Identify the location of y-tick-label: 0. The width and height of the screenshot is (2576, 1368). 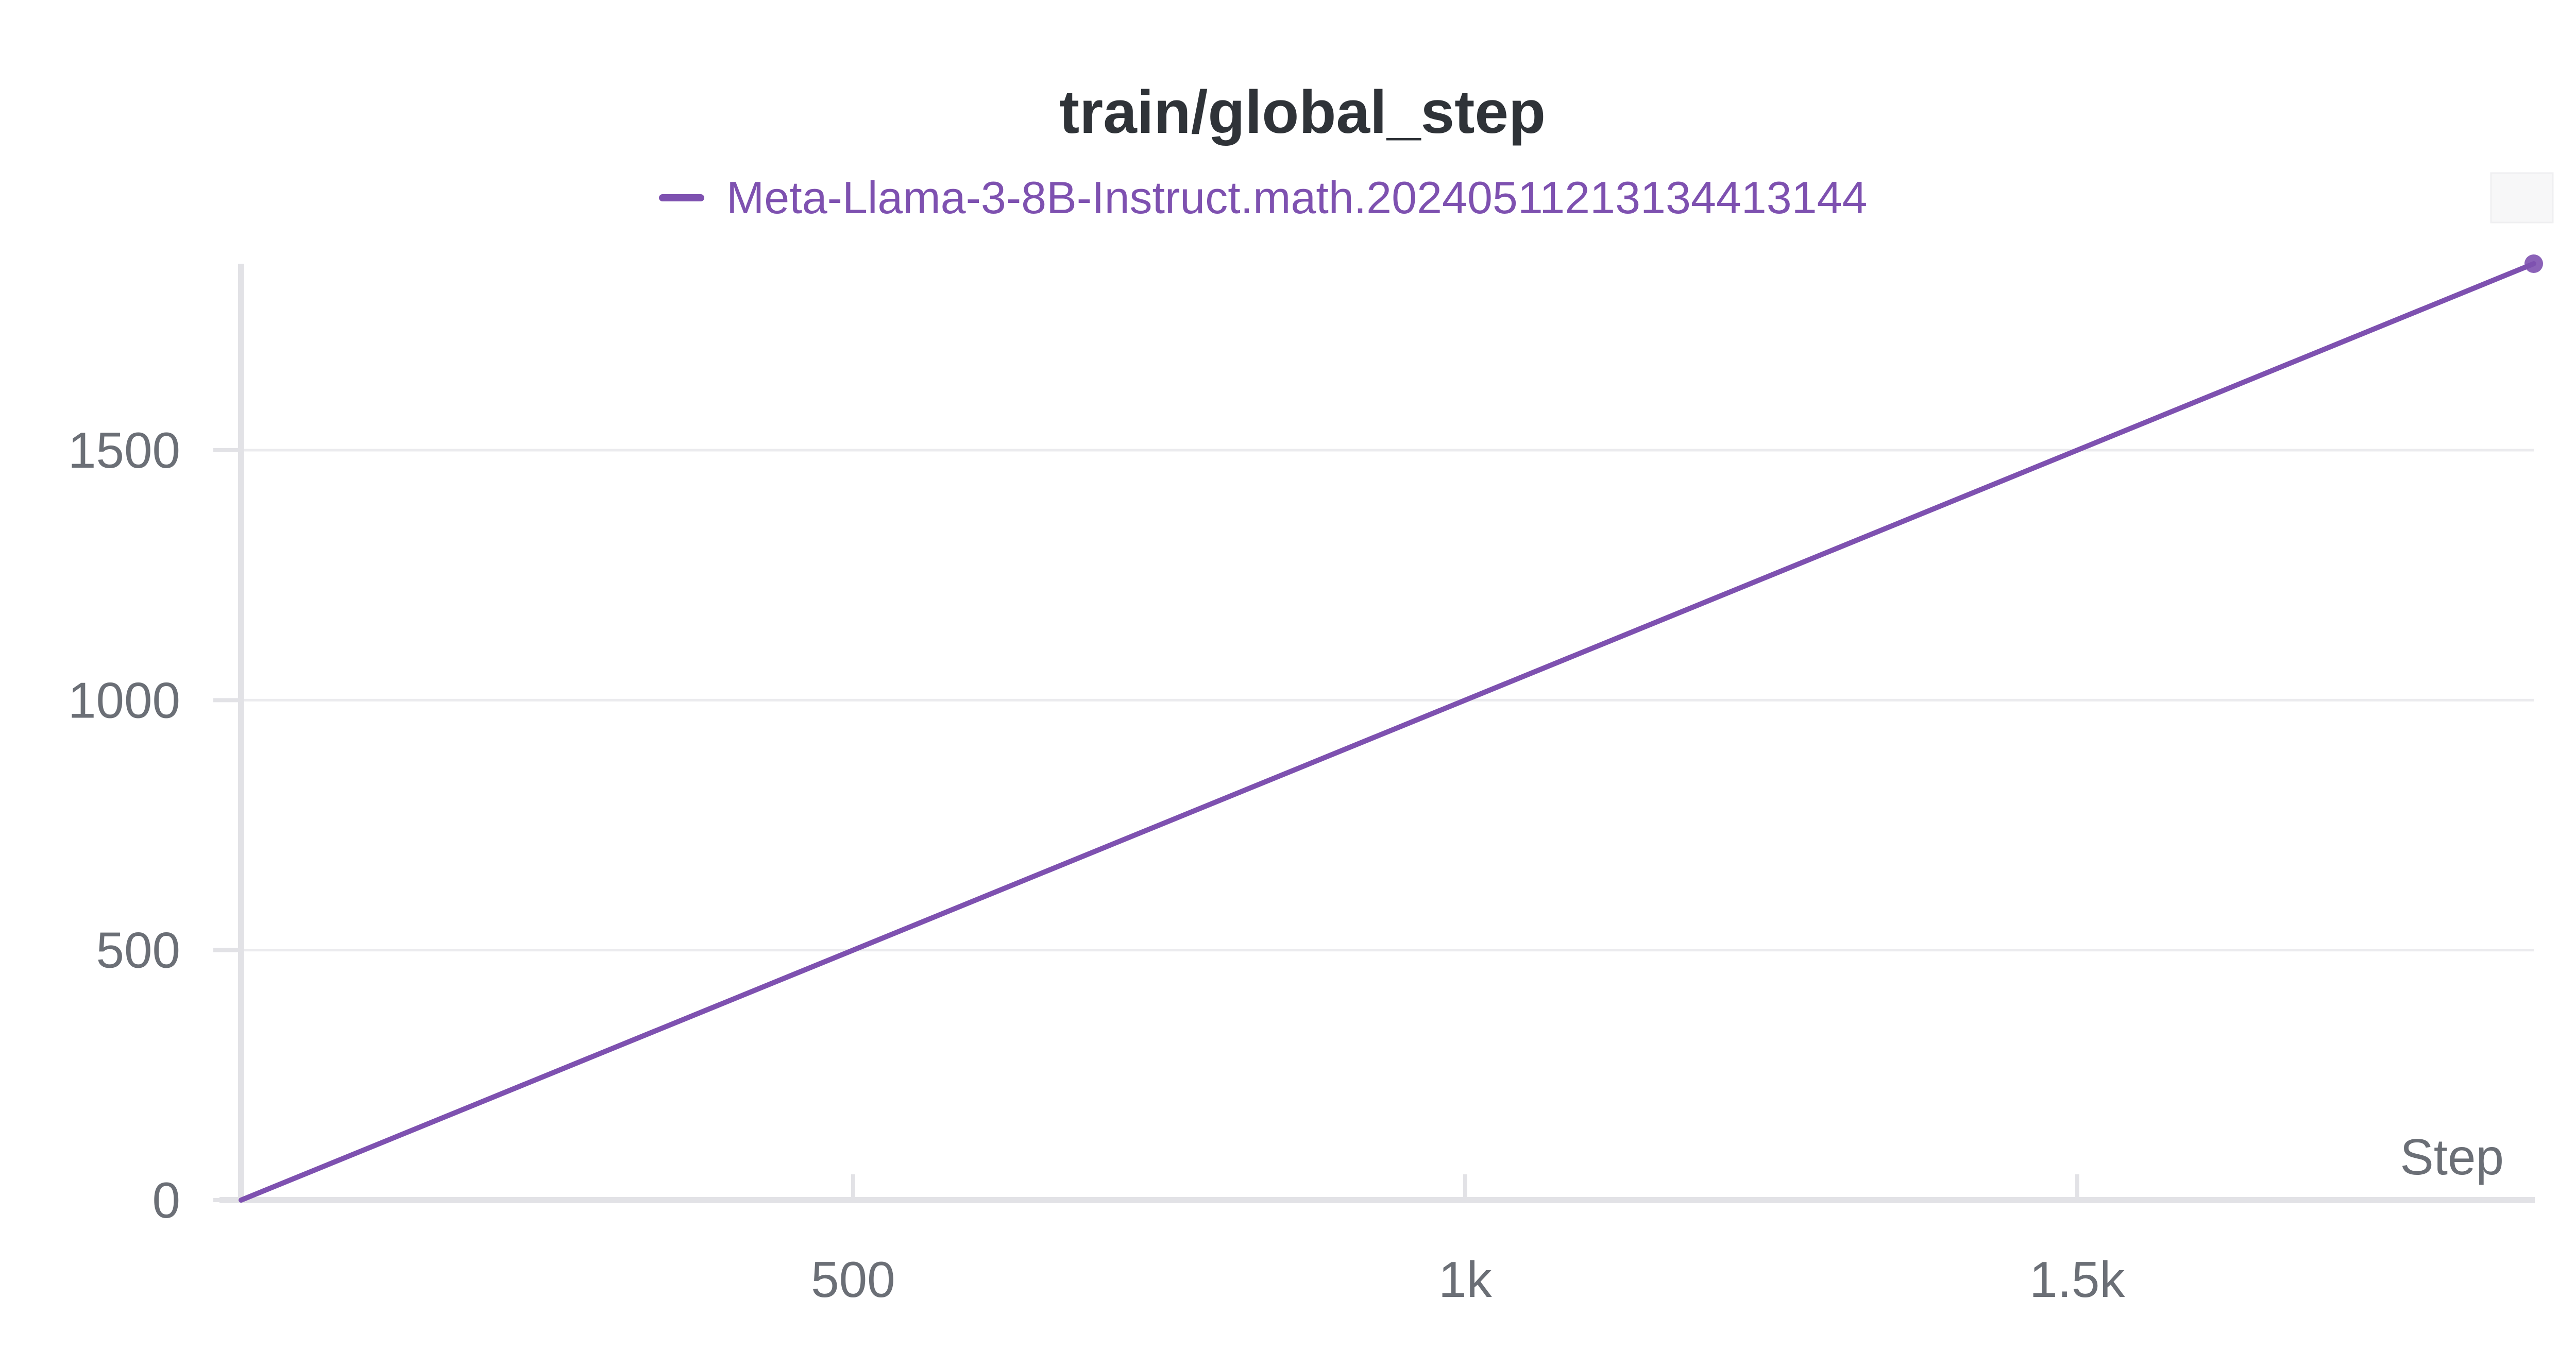
(166, 1200).